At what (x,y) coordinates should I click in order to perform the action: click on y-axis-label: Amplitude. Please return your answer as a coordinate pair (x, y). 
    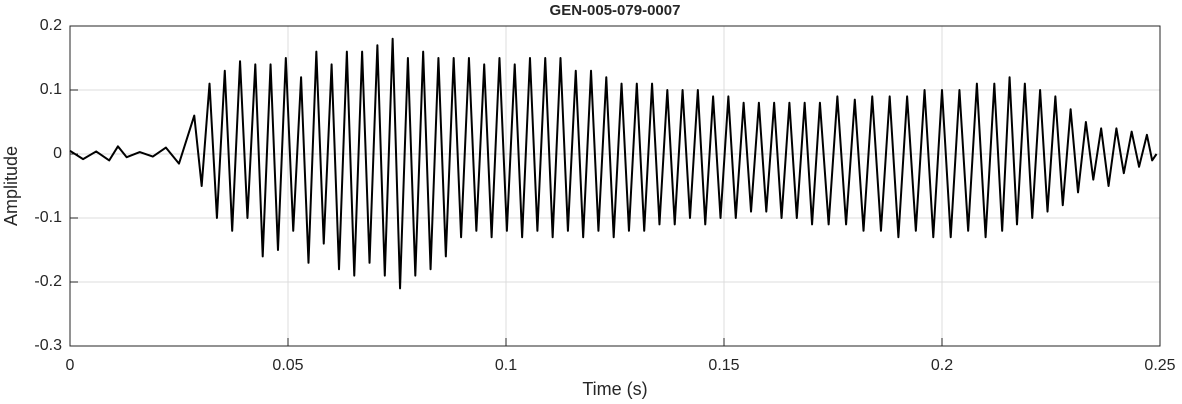
    Looking at the image, I should click on (11, 186).